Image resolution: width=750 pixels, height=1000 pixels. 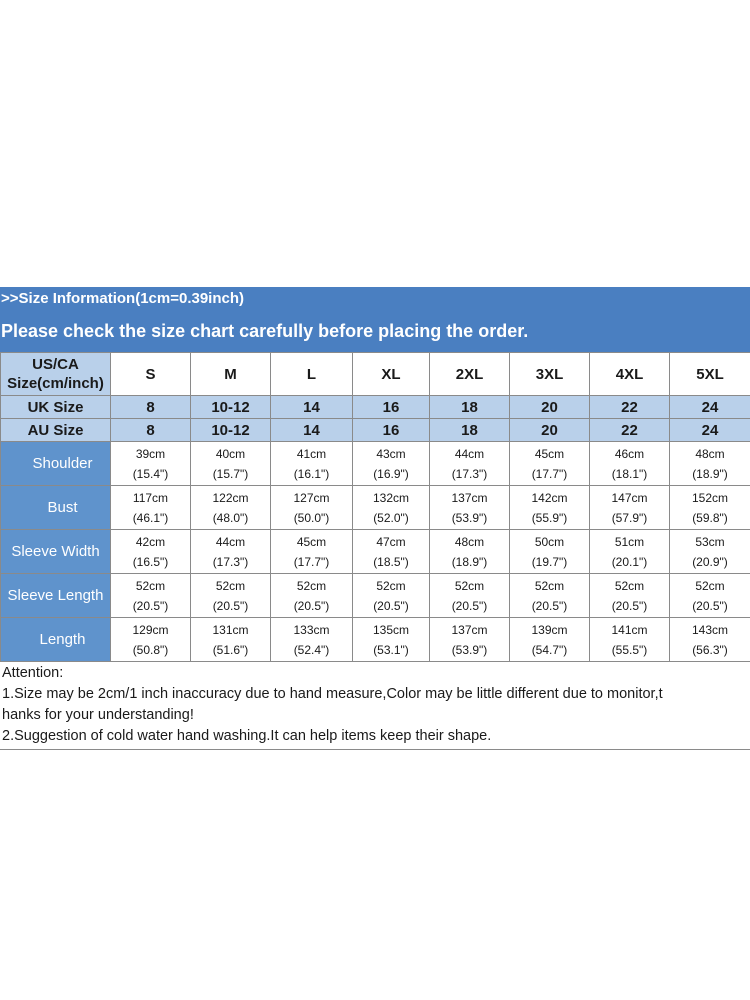 I want to click on measurement-cm: 41cm, so click(x=311, y=453).